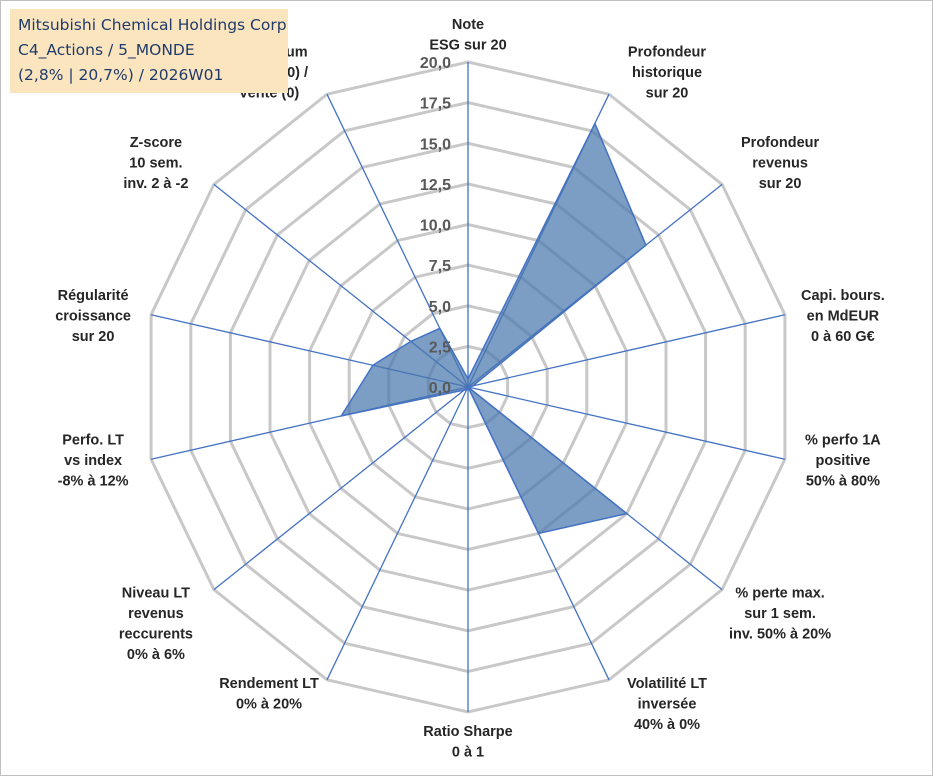 This screenshot has width=933, height=777. What do you see at coordinates (156, 655) in the screenshot?
I see `axis-label-9-line-3: 0% à 6%` at bounding box center [156, 655].